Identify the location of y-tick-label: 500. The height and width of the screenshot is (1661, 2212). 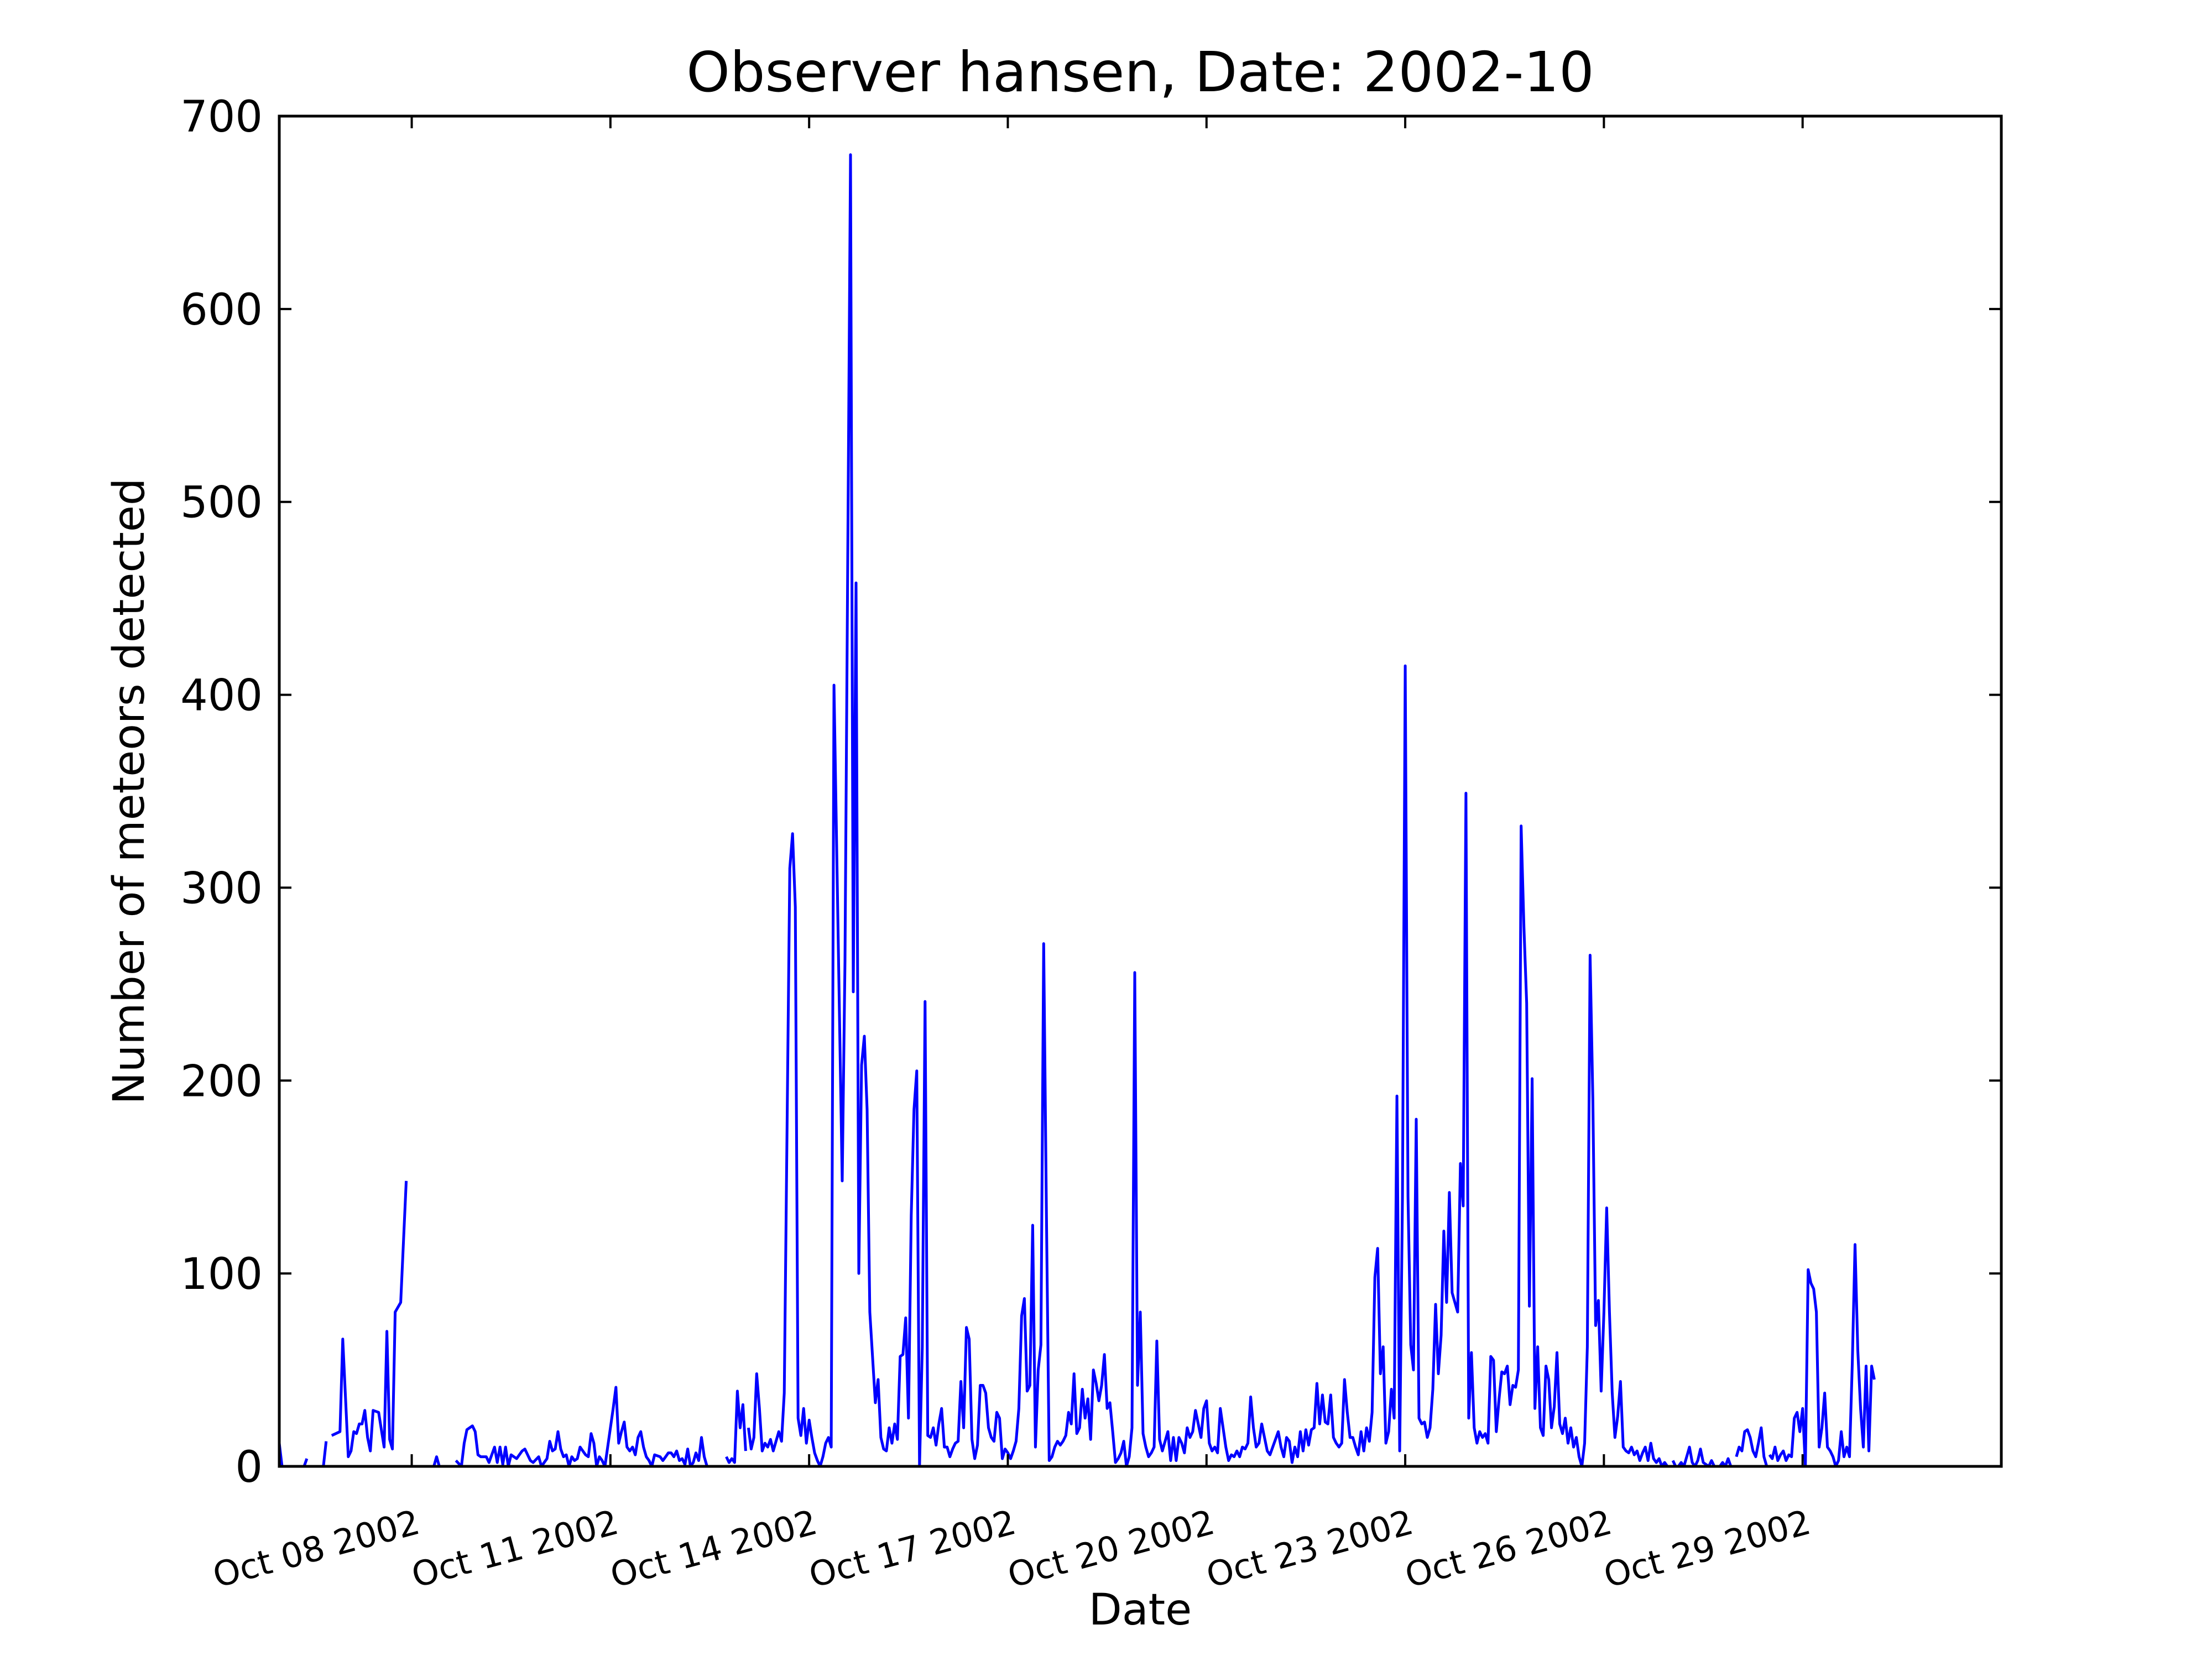
(222, 503).